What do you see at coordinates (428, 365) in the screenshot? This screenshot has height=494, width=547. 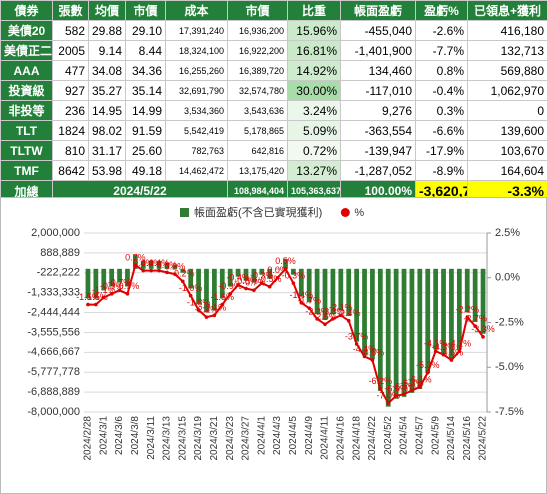 I see `data-label: -5.3%` at bounding box center [428, 365].